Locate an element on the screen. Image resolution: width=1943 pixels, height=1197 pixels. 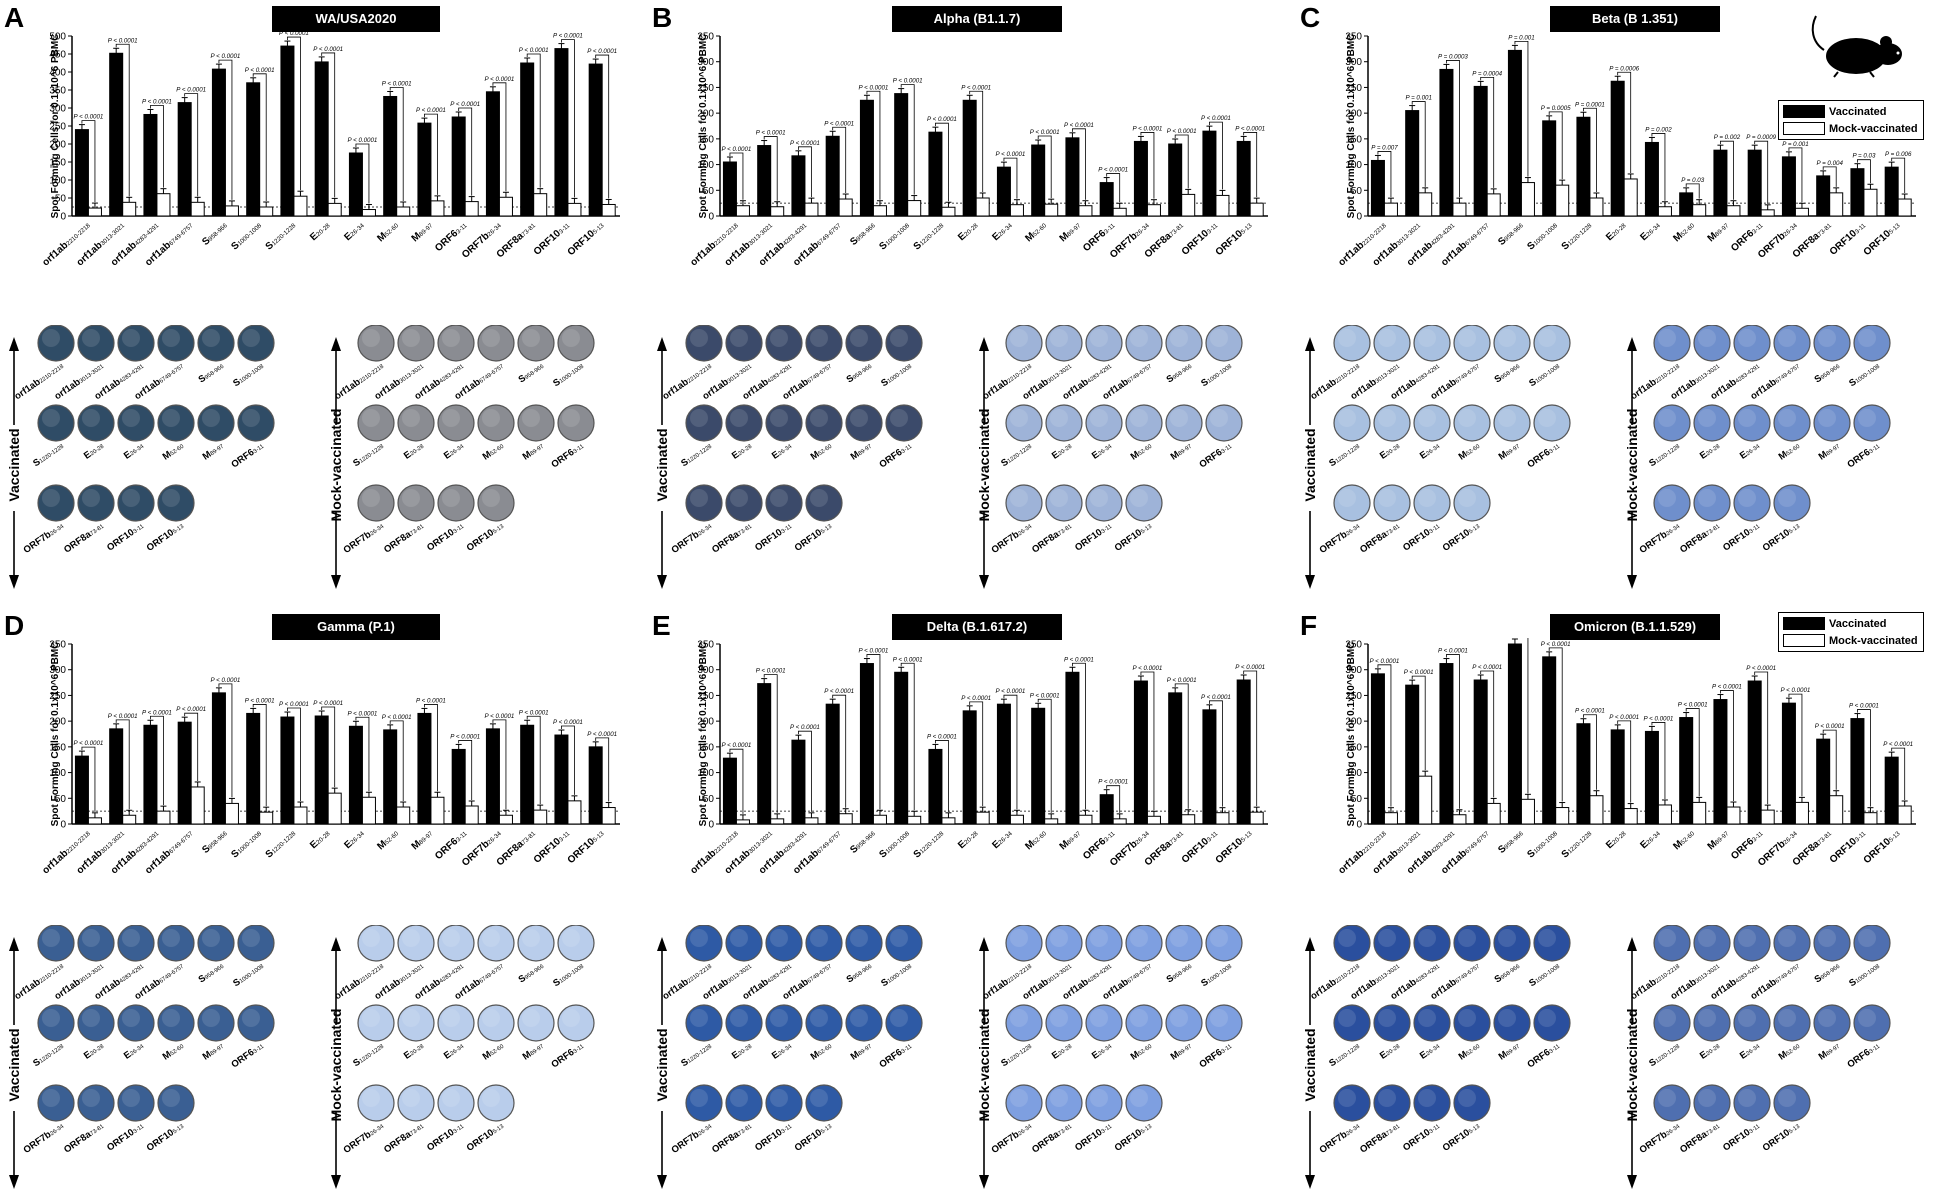
y-tick-label: 50 is located at coordinates (61, 199).